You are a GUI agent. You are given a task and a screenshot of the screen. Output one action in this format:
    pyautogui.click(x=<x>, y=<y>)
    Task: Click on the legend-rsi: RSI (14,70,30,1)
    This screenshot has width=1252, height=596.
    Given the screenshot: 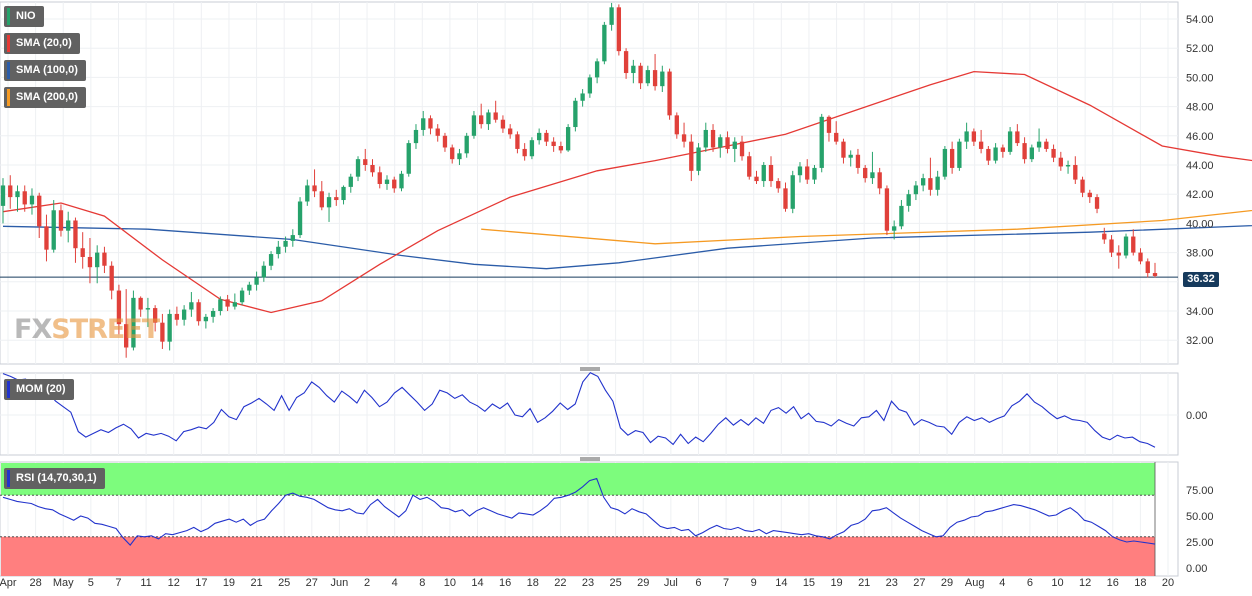 What is the action you would take?
    pyautogui.click(x=54, y=478)
    